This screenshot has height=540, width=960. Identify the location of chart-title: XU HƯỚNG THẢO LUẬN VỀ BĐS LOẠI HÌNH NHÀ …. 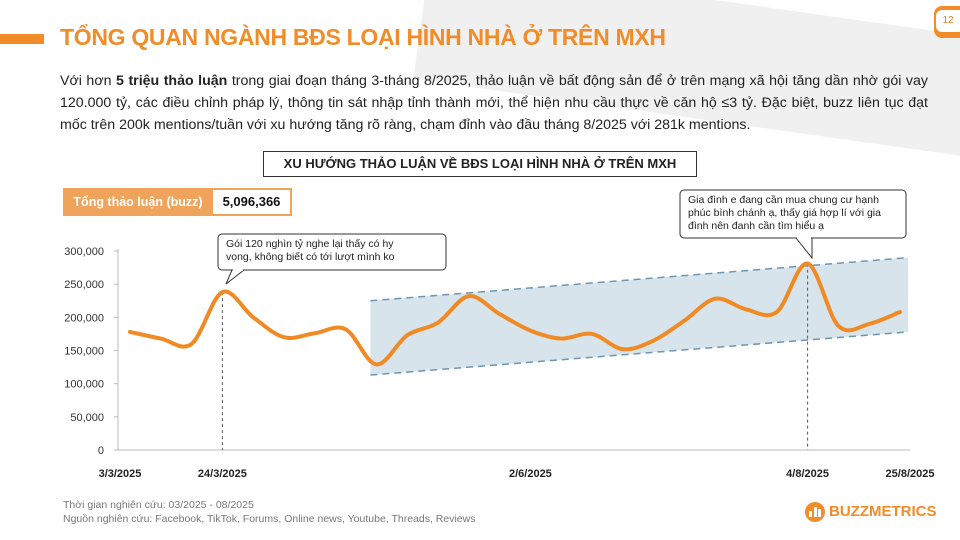
(480, 164).